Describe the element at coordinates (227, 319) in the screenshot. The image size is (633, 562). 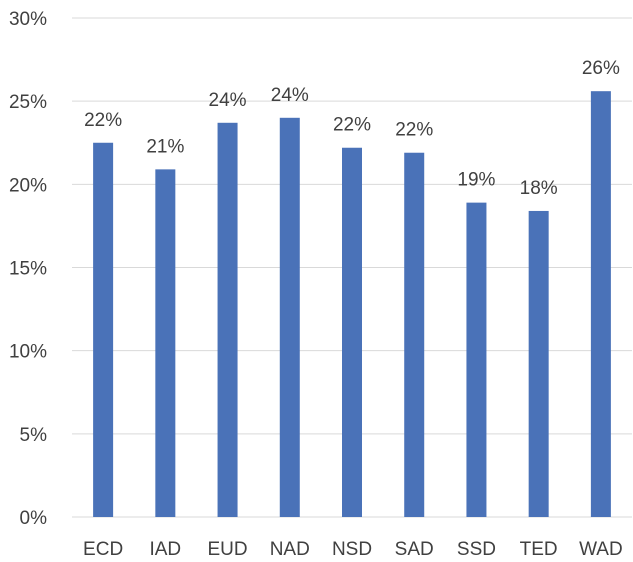
I see `bar-eud` at that location.